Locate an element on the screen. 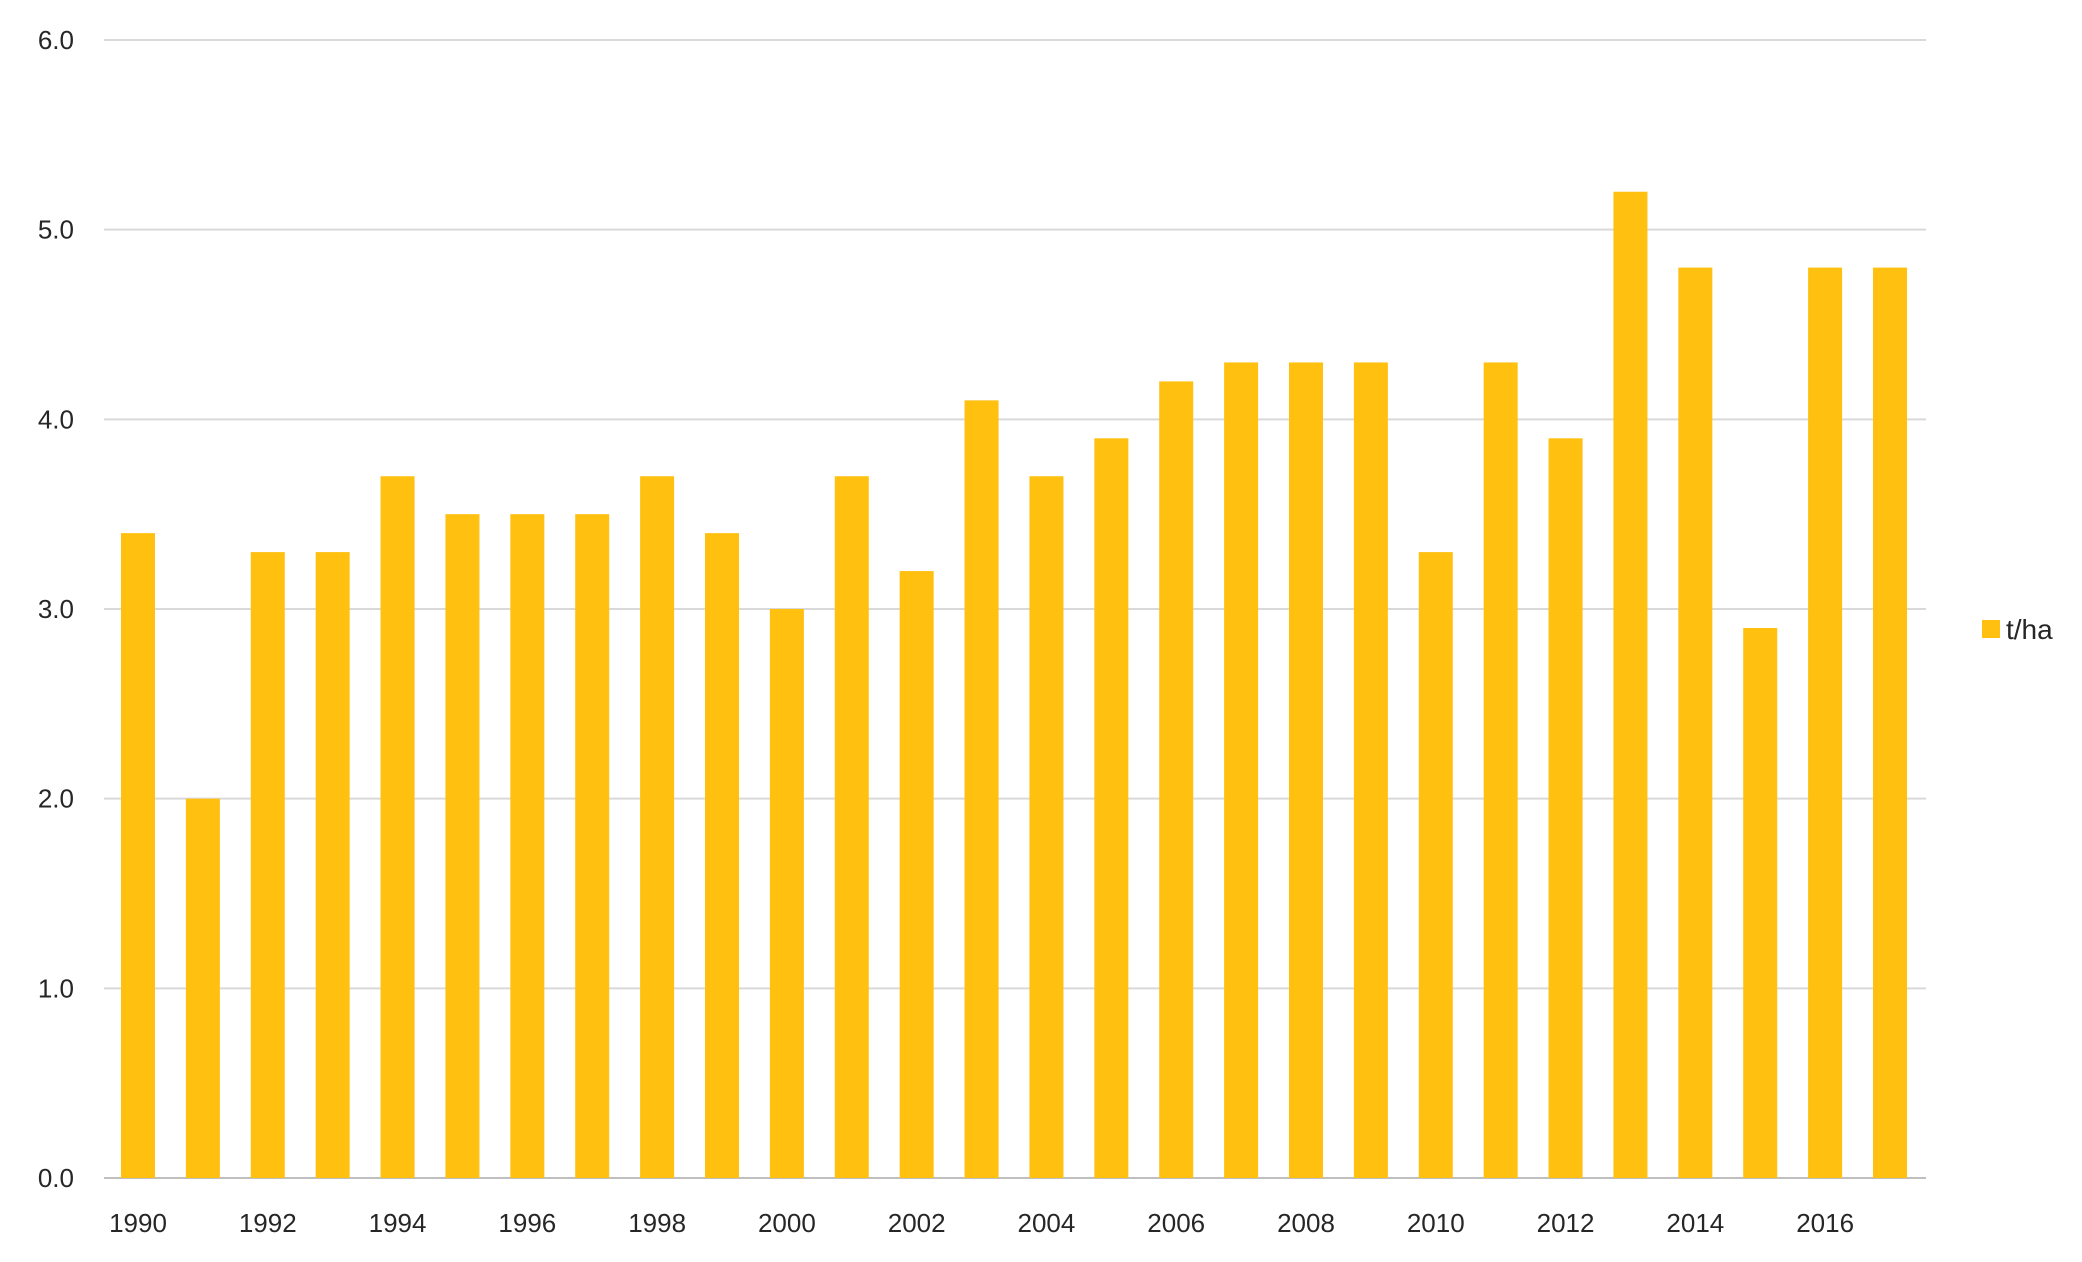 The width and height of the screenshot is (2082, 1262). bar-2001 is located at coordinates (851, 827).